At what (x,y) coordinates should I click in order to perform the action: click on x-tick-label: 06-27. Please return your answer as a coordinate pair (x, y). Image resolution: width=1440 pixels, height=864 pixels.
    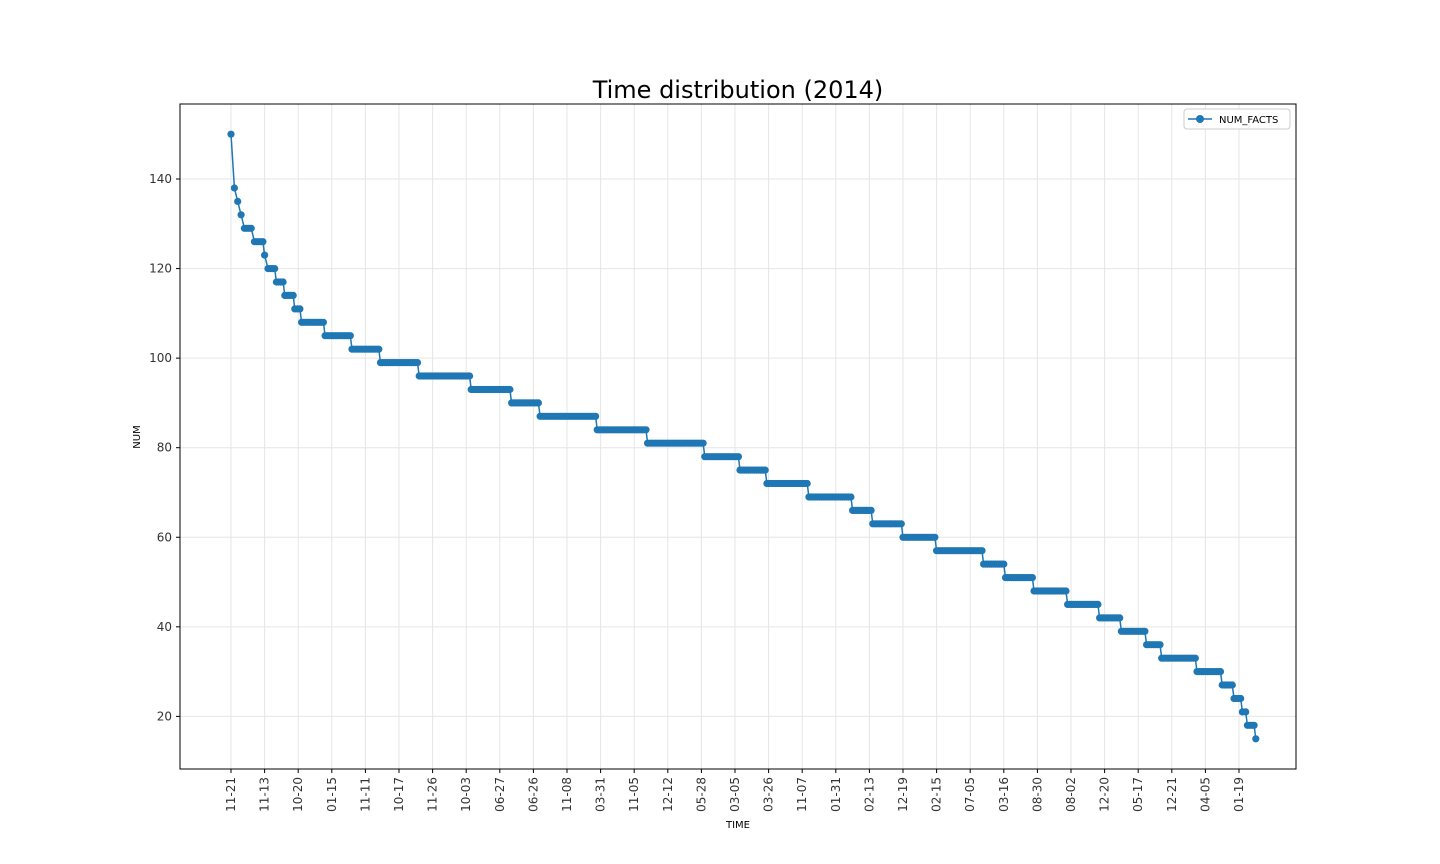
    Looking at the image, I should click on (500, 794).